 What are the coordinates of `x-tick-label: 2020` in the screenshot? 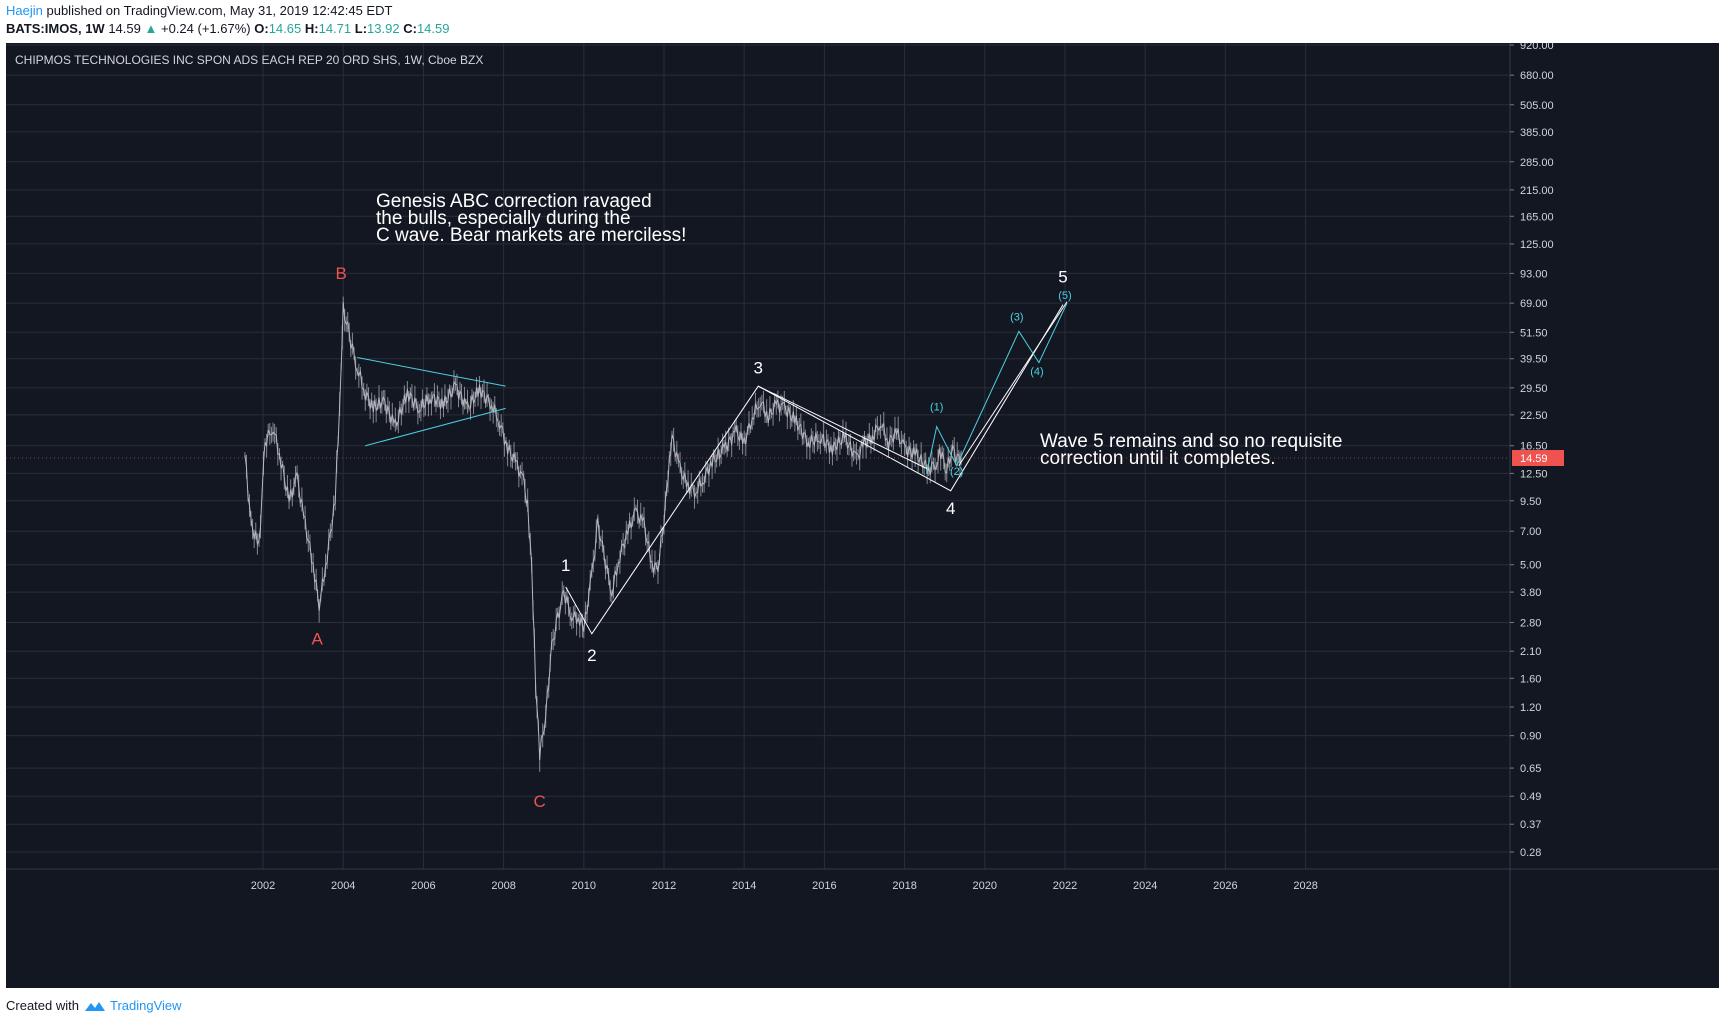 It's located at (985, 886).